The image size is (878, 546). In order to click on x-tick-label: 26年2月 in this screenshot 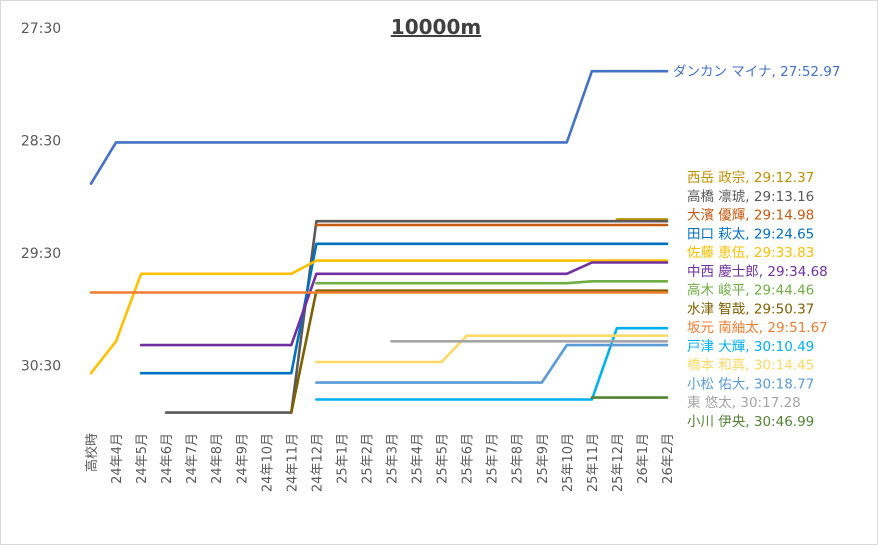, I will do `click(668, 458)`.